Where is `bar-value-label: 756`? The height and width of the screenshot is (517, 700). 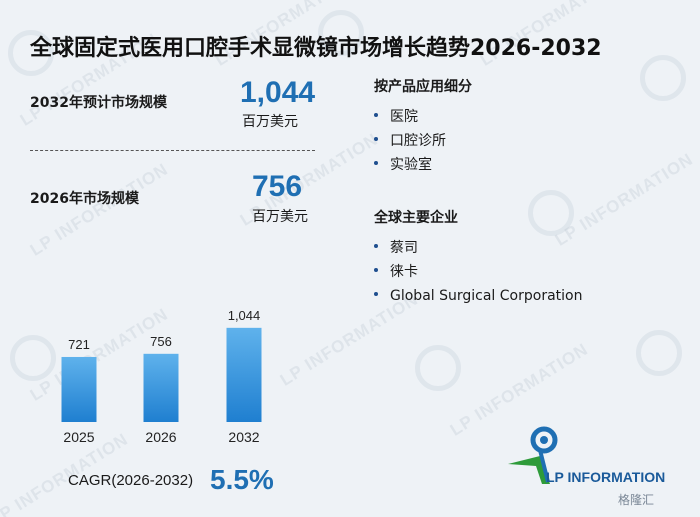
bar-value-label: 756 is located at coordinates (161, 341).